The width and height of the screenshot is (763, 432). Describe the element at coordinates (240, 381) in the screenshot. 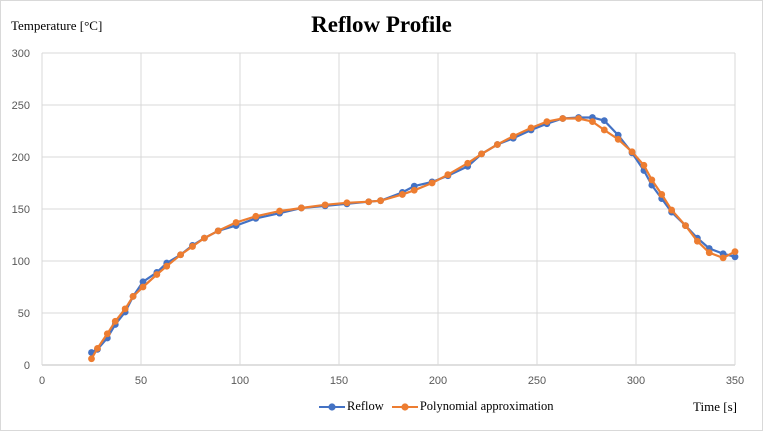

I see `x-tick-label: 100` at that location.